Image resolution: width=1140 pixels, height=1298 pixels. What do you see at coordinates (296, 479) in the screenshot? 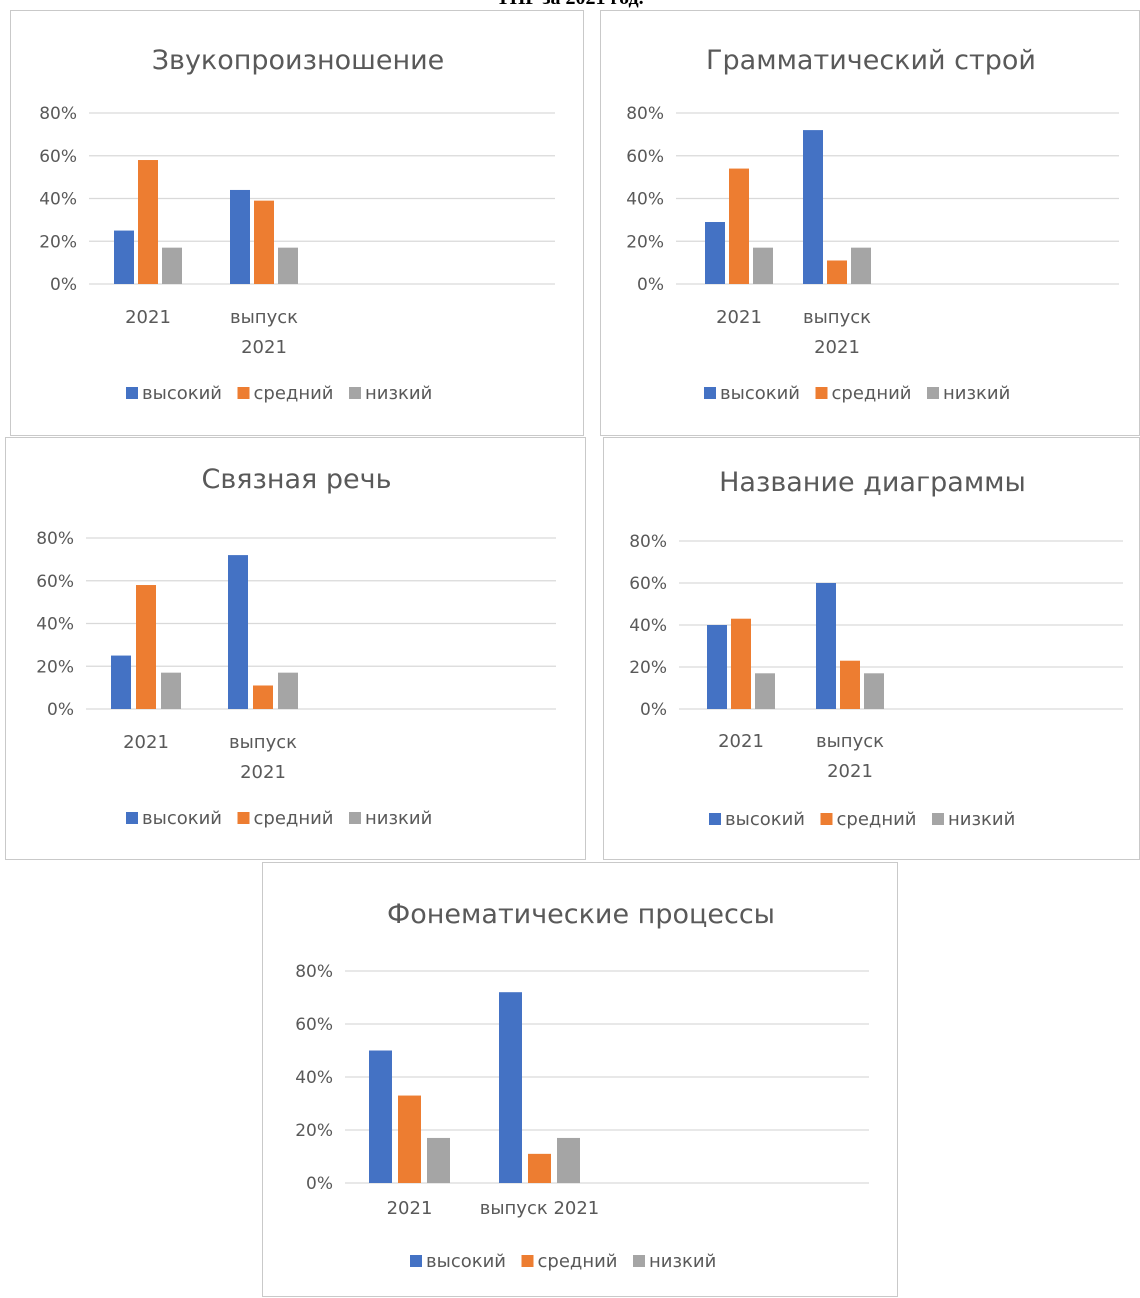
I see `chart-title: Связная речь` at bounding box center [296, 479].